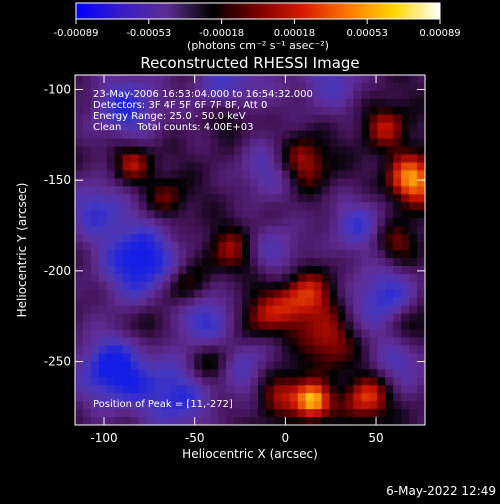 The width and height of the screenshot is (500, 504). Describe the element at coordinates (163, 404) in the screenshot. I see `peak-position-text: Position of Peak = [11,-272]` at that location.